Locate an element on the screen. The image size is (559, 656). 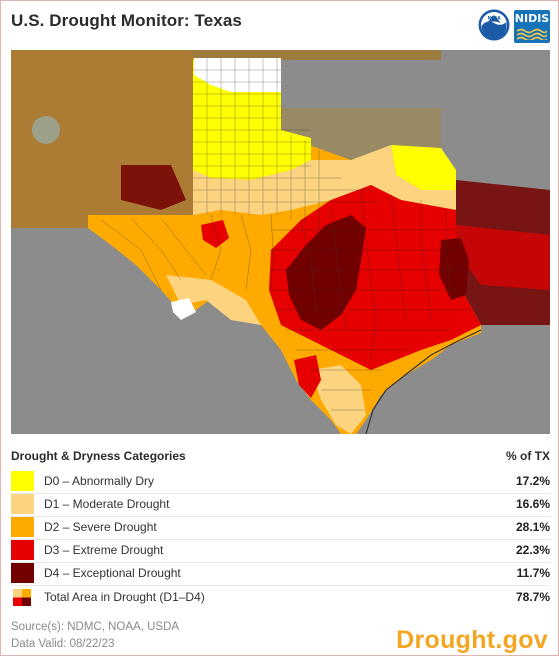
page-title: U.S. Drought Monitor: Texas is located at coordinates (126, 20).